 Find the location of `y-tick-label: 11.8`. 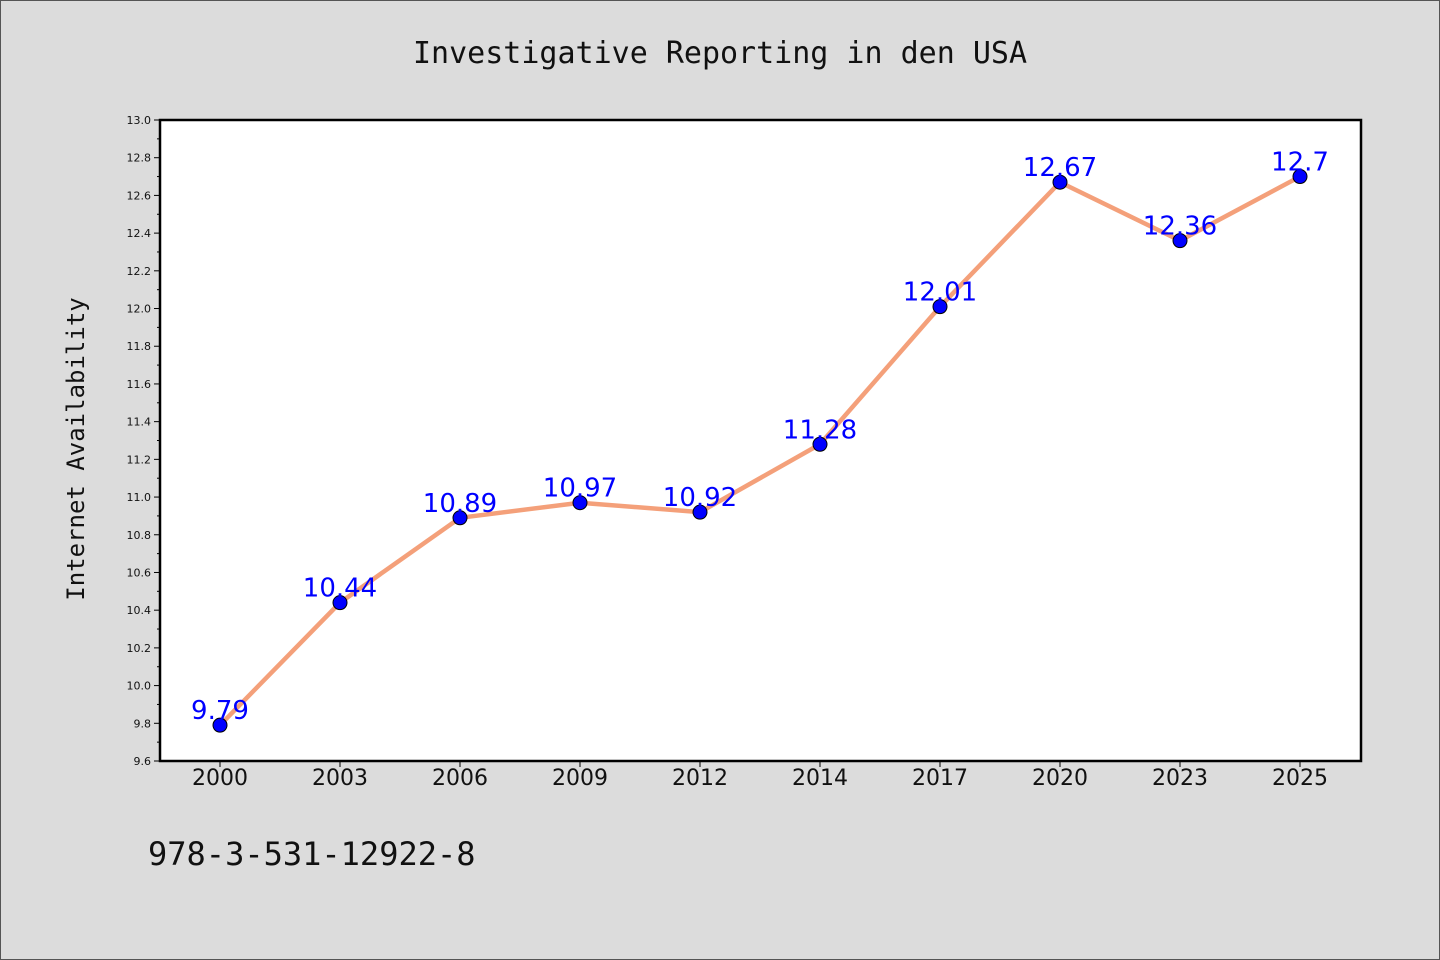

y-tick-label: 11.8 is located at coordinates (139, 346).